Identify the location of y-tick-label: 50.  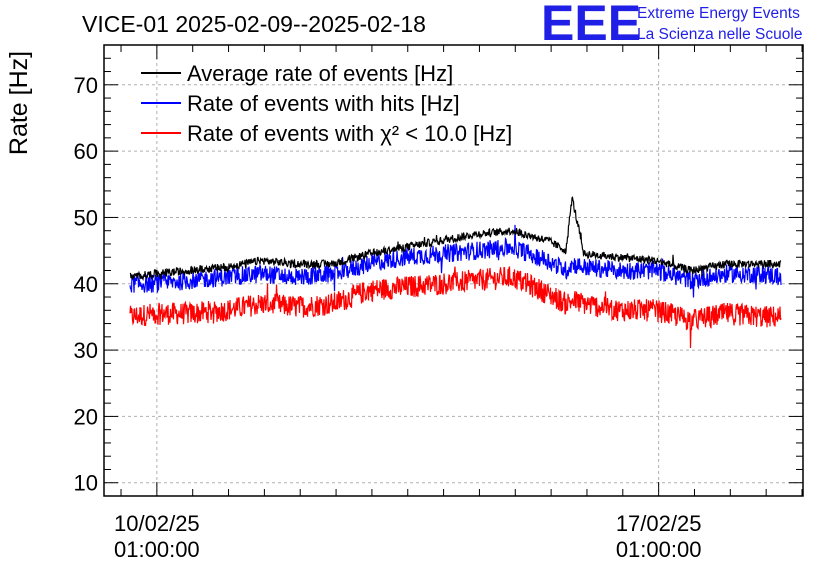
(86, 217).